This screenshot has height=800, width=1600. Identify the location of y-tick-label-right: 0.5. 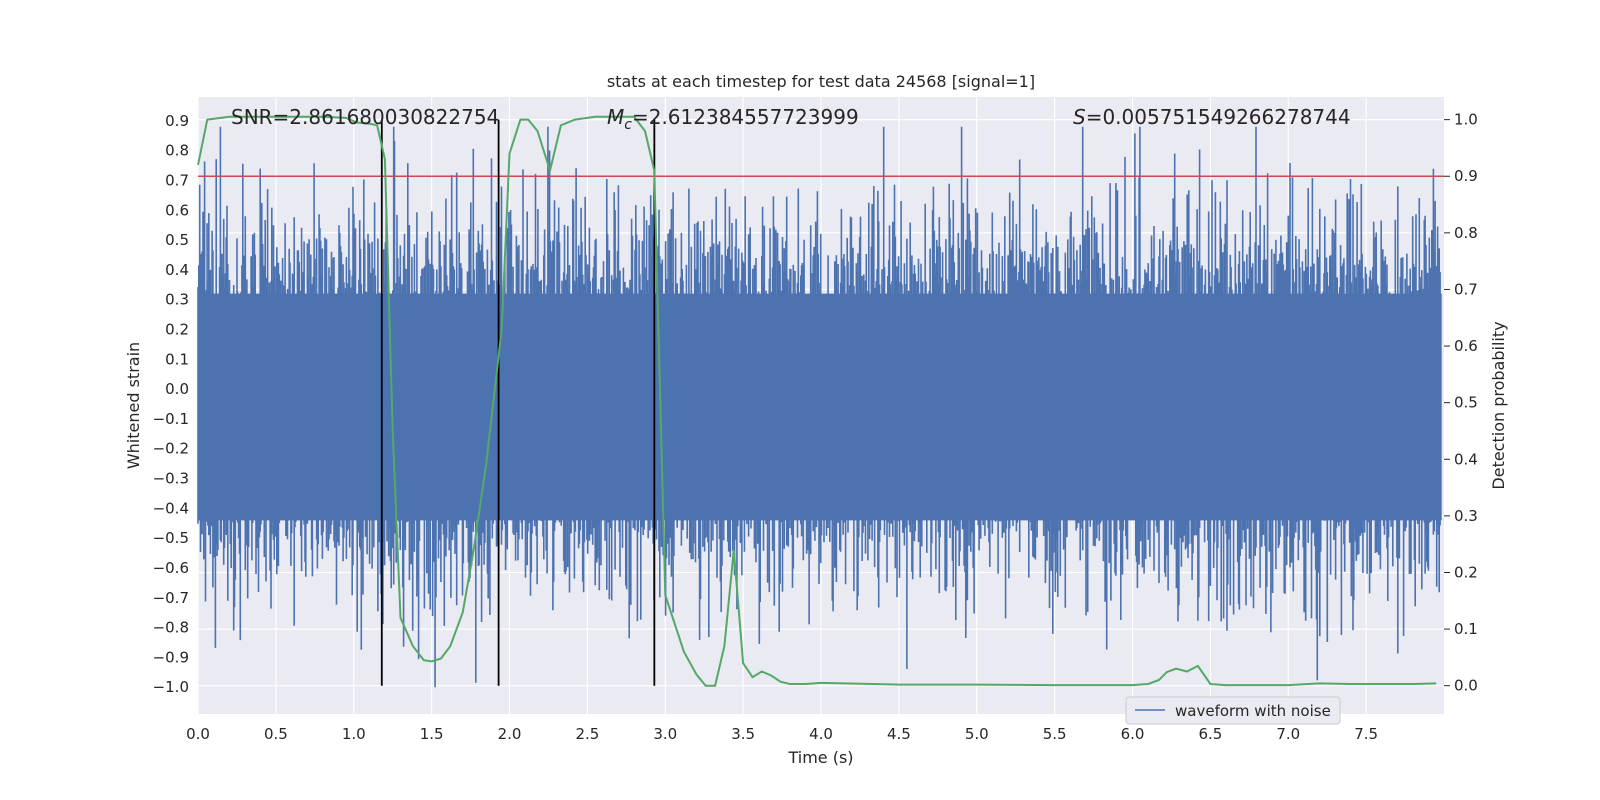
(1466, 403).